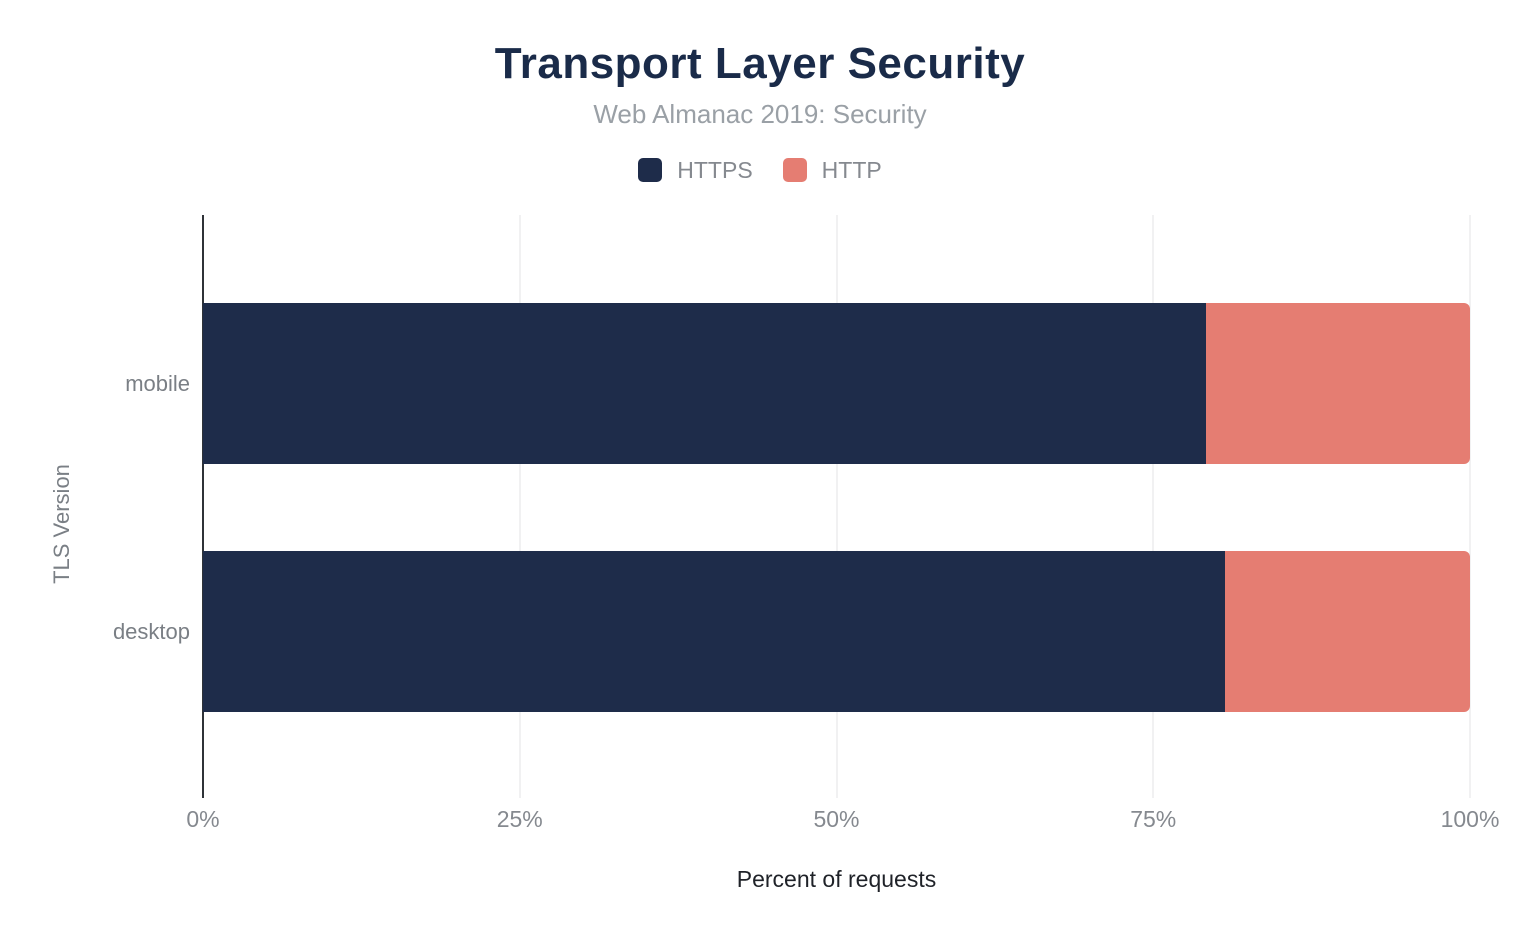  What do you see at coordinates (157, 383) in the screenshot?
I see `category-label-mobile: mobile` at bounding box center [157, 383].